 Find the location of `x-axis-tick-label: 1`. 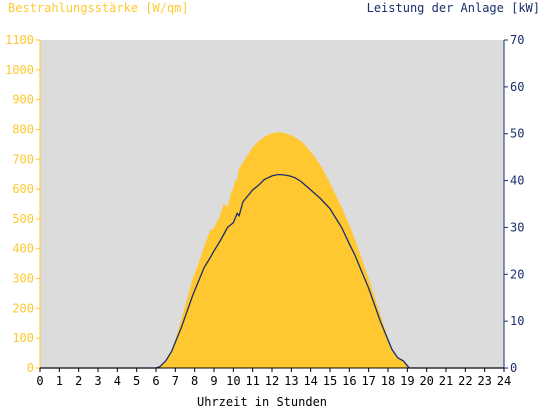

x-axis-tick-label: 1 is located at coordinates (59, 381).